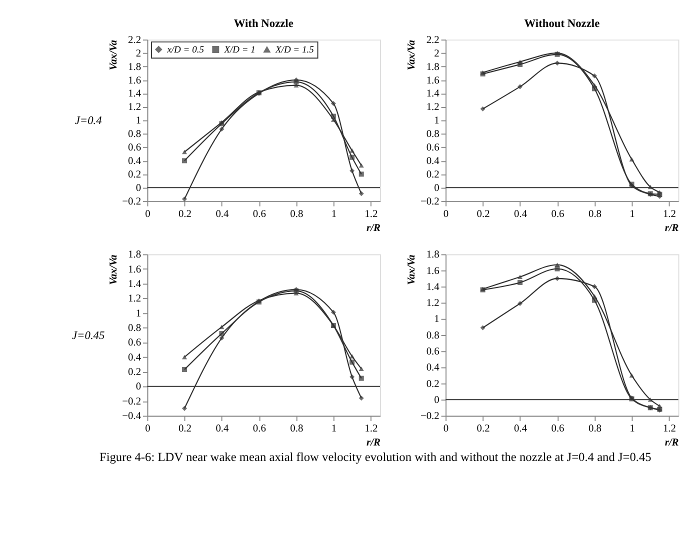 This screenshot has width=684, height=538. What do you see at coordinates (294, 50) in the screenshot?
I see `legend-label: X/D = 1.5` at bounding box center [294, 50].